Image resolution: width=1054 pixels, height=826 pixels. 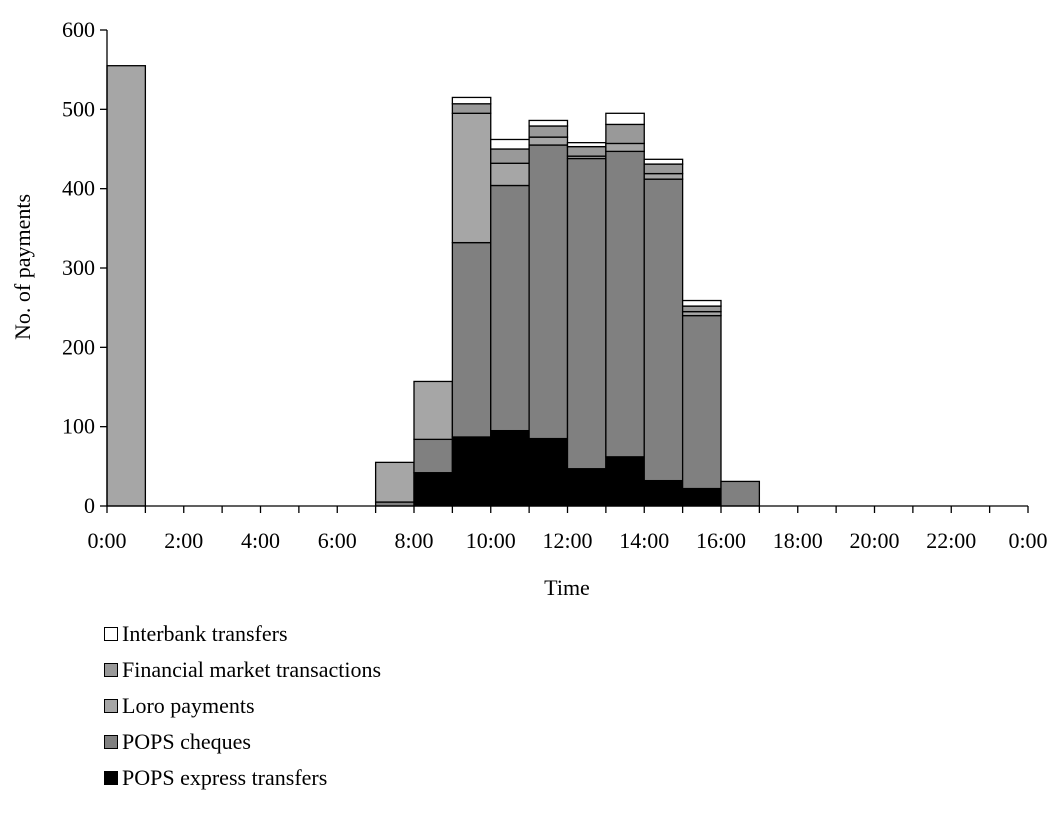 I want to click on y-tick-label-4: 400, so click(x=78, y=188).